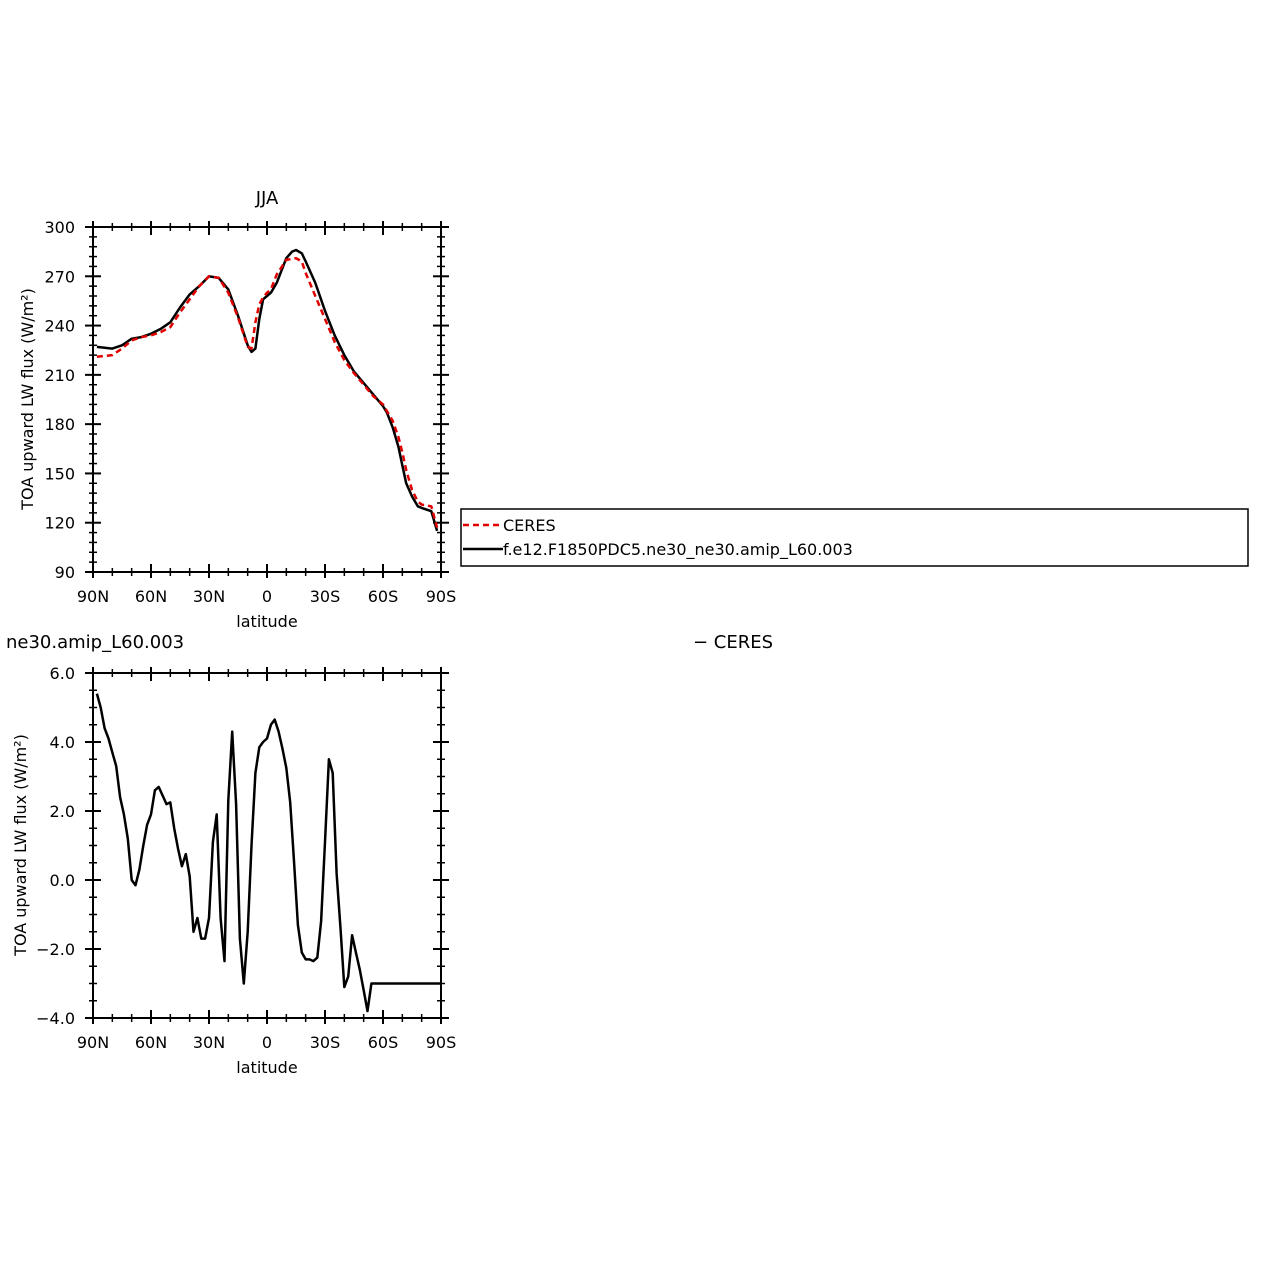  What do you see at coordinates (93, 1042) in the screenshot?
I see `bottom-x-tick-label: 90N` at bounding box center [93, 1042].